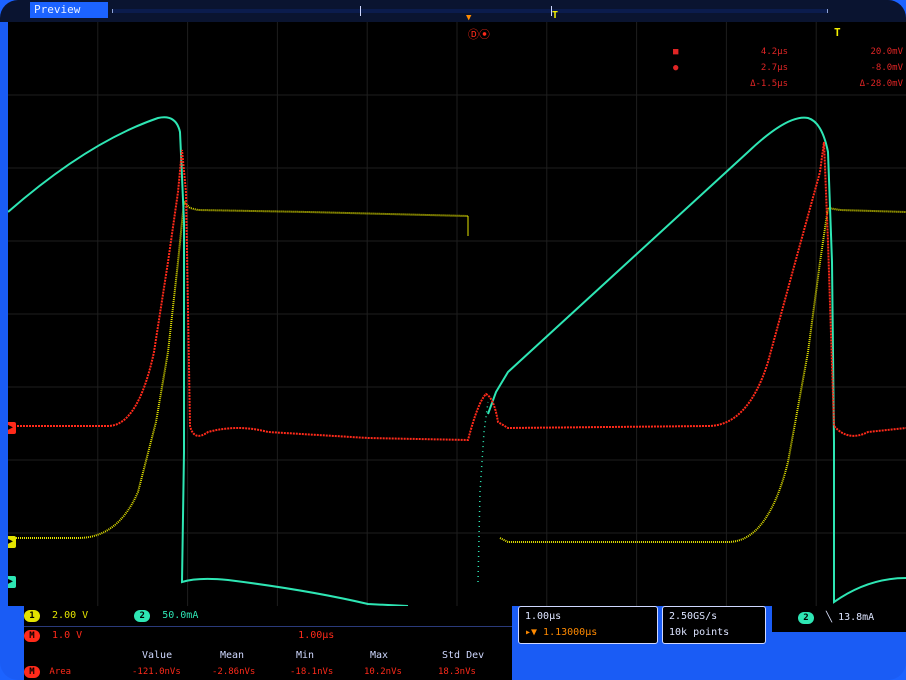 Image resolution: width=906 pixels, height=680 pixels. What do you see at coordinates (232, 655) in the screenshot?
I see `meas-header-mean: Mean` at bounding box center [232, 655].